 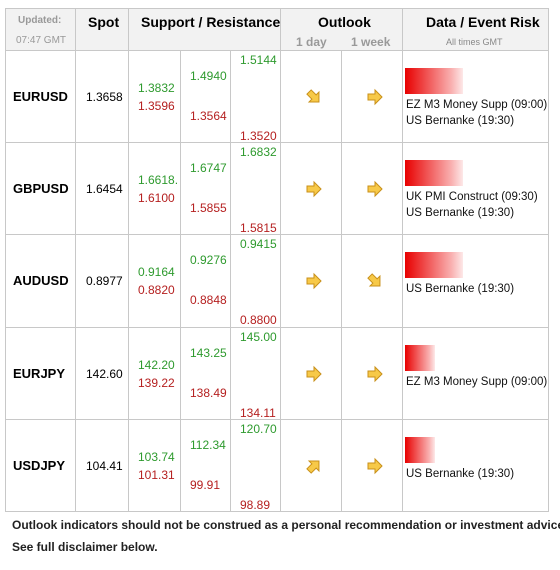 I want to click on support: 101.31, so click(x=156, y=474).